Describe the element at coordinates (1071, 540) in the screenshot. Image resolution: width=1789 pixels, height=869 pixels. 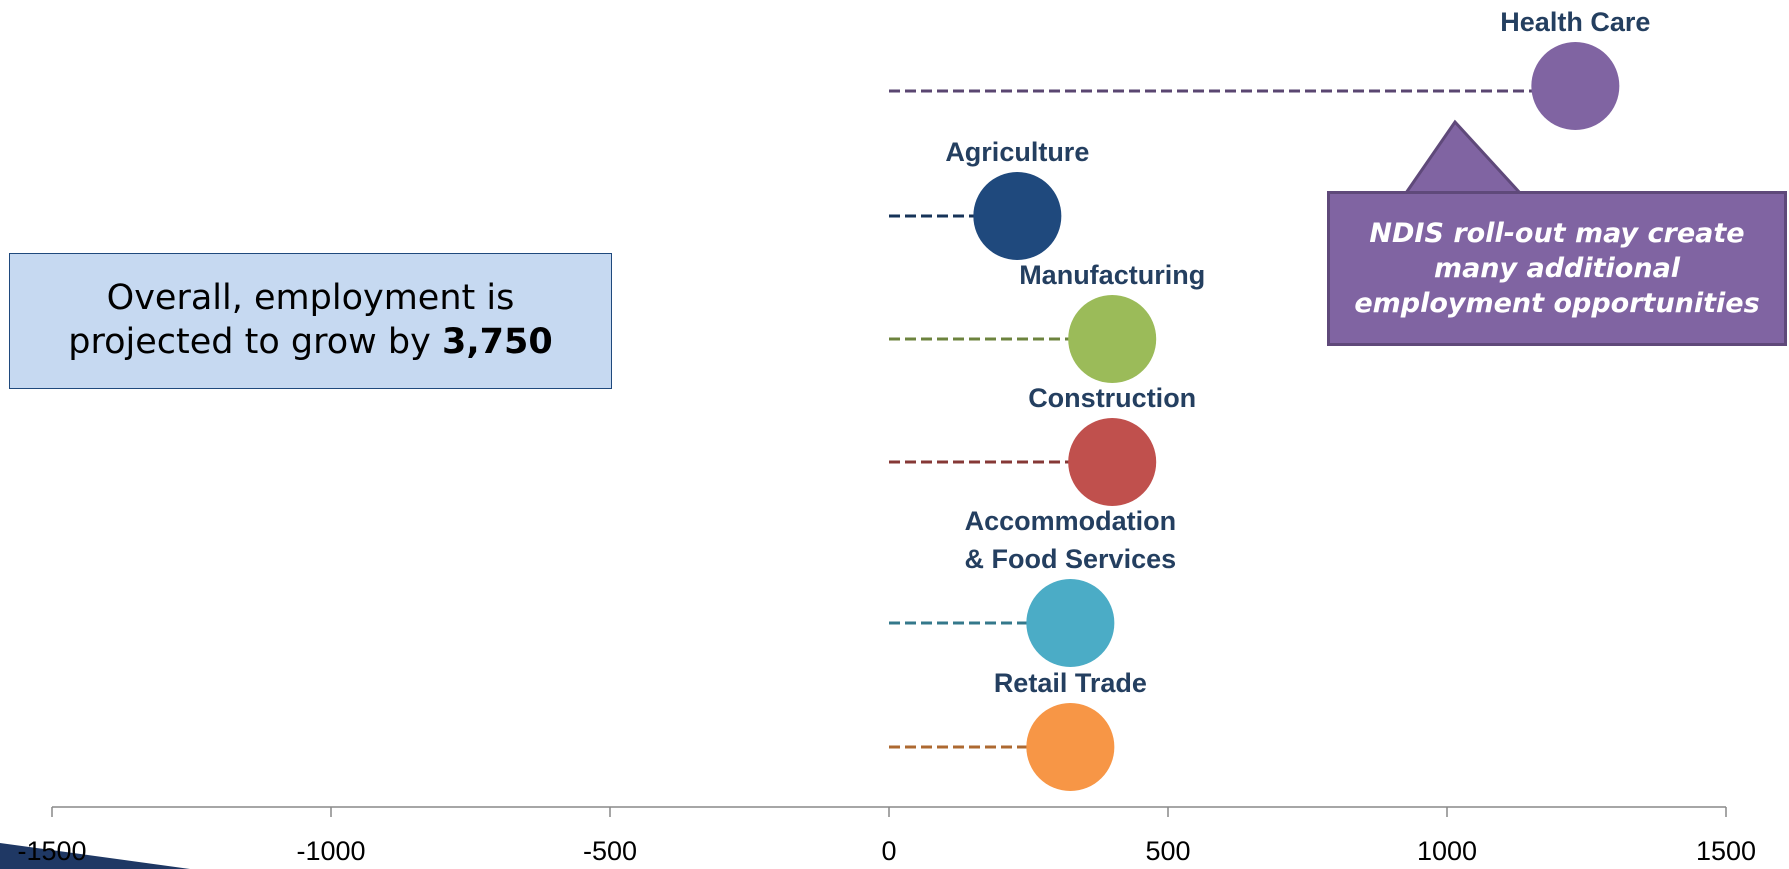
I see `category-label: Accommodation & Food Services` at that location.